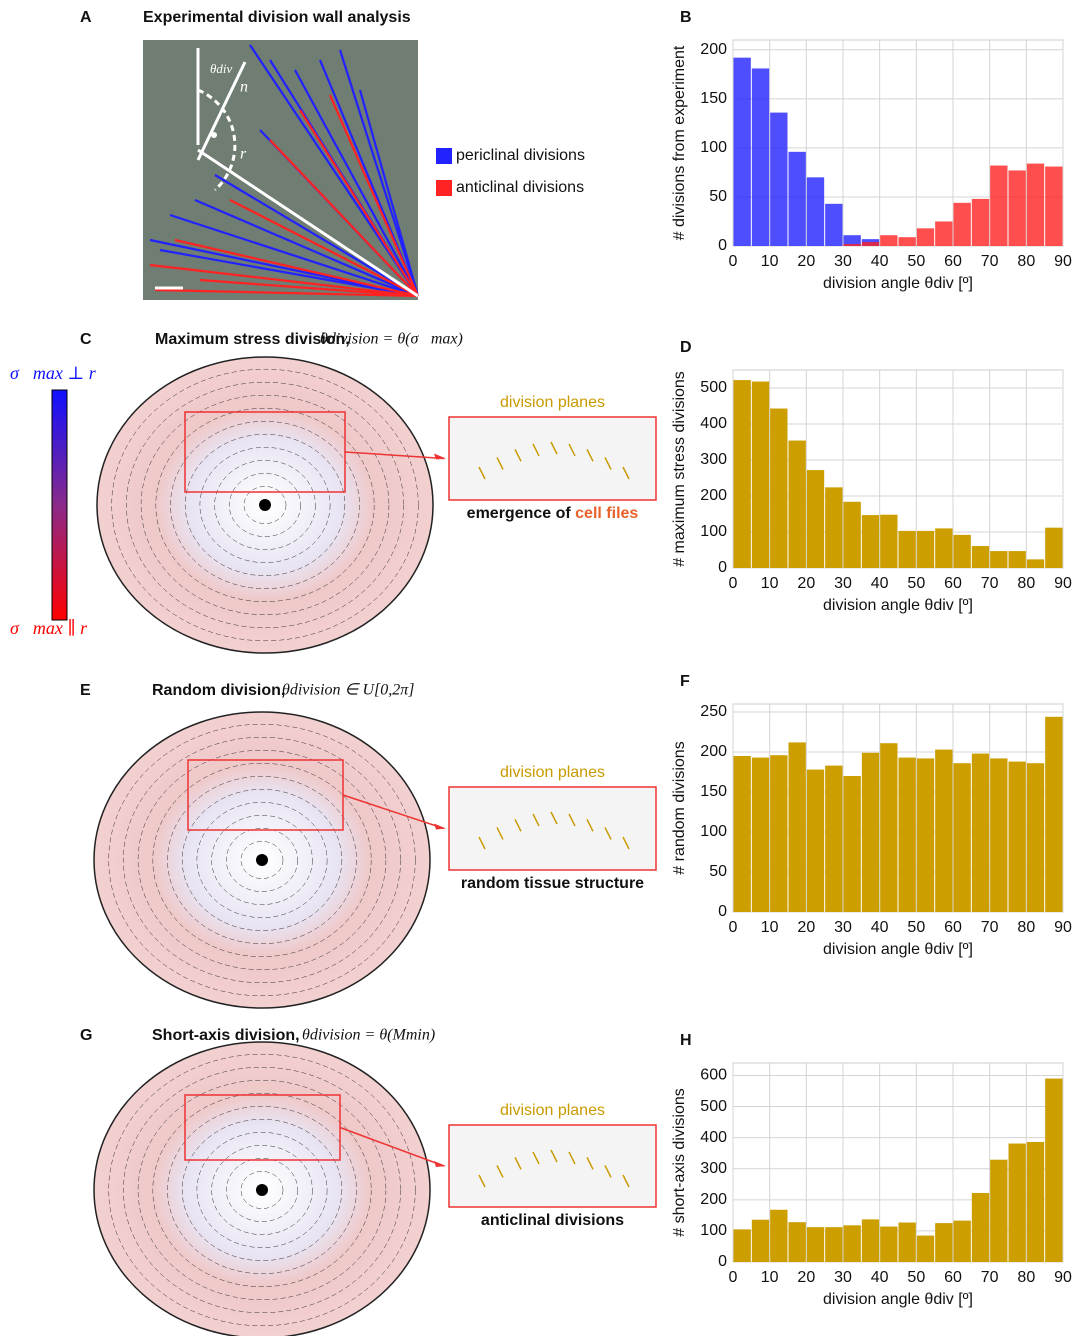 The height and width of the screenshot is (1336, 1075). What do you see at coordinates (86, 339) in the screenshot?
I see `panel-label: C` at bounding box center [86, 339].